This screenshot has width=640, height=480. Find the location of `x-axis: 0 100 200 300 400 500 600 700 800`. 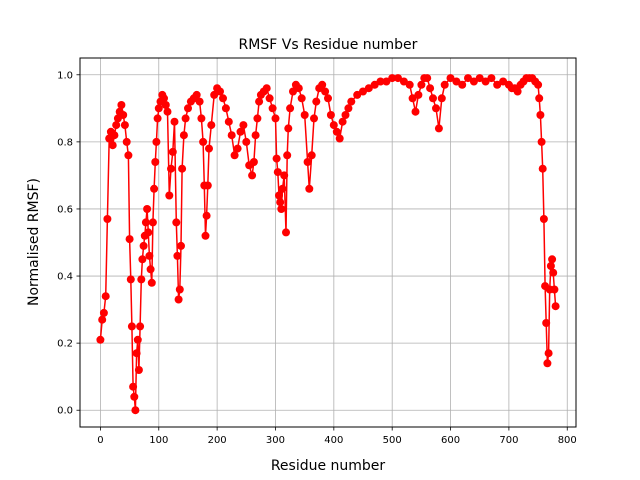

x-axis: 0 100 200 300 400 500 600 700 800 is located at coordinates (337, 436).